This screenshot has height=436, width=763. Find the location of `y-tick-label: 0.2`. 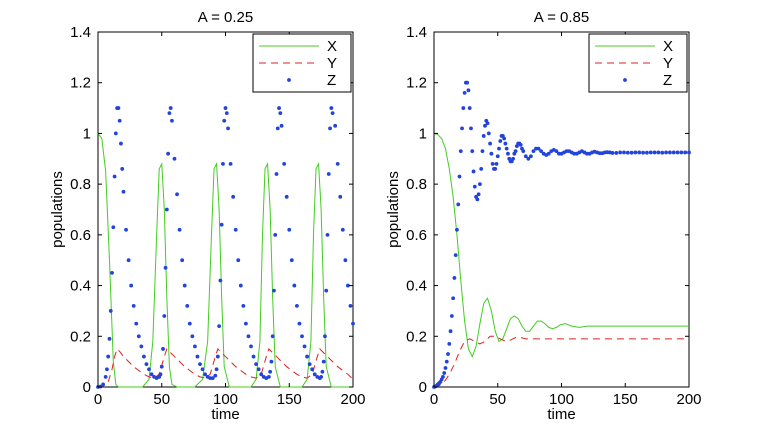

y-tick-label: 0.2 is located at coordinates (80, 336).